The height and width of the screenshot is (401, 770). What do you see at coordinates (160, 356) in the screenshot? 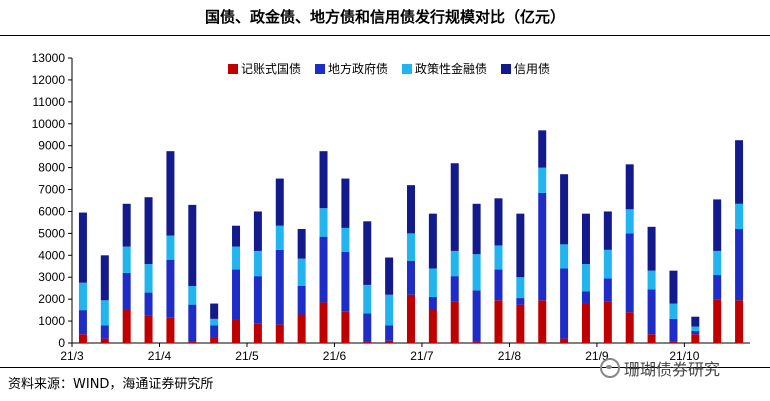
I see `x-tick-label: 21/4` at bounding box center [160, 356].